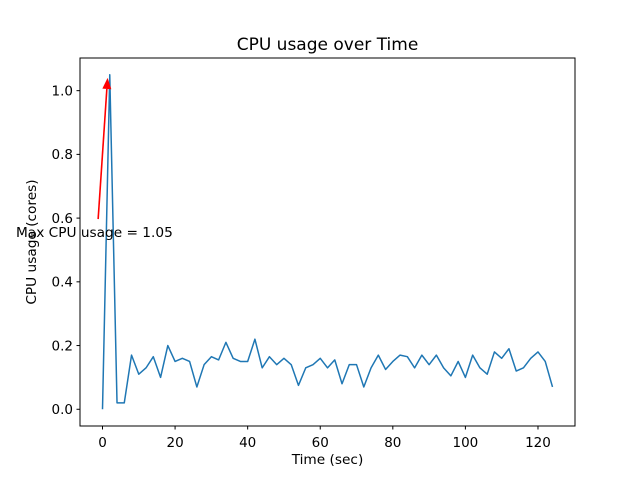  I want to click on y-tick-label: 0.6, so click(62, 219).